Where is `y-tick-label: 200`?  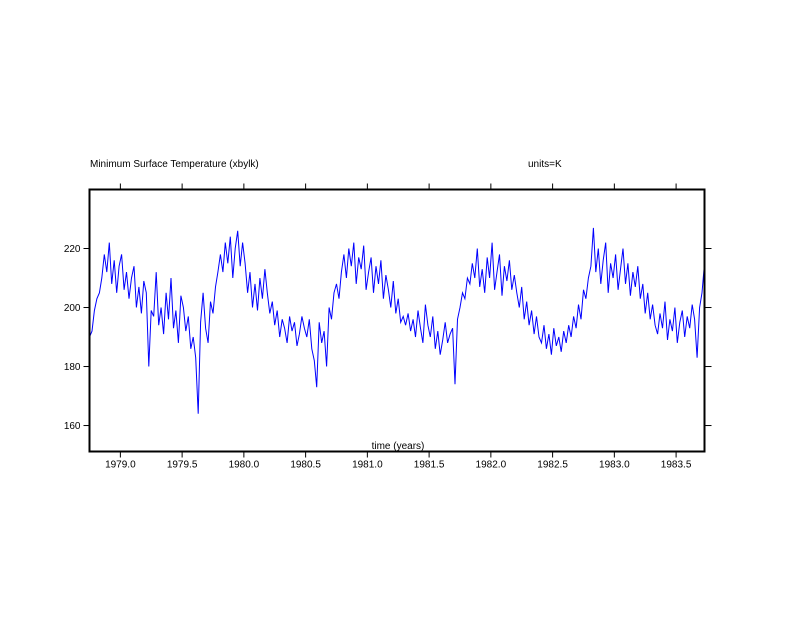 y-tick-label: 200 is located at coordinates (72, 308).